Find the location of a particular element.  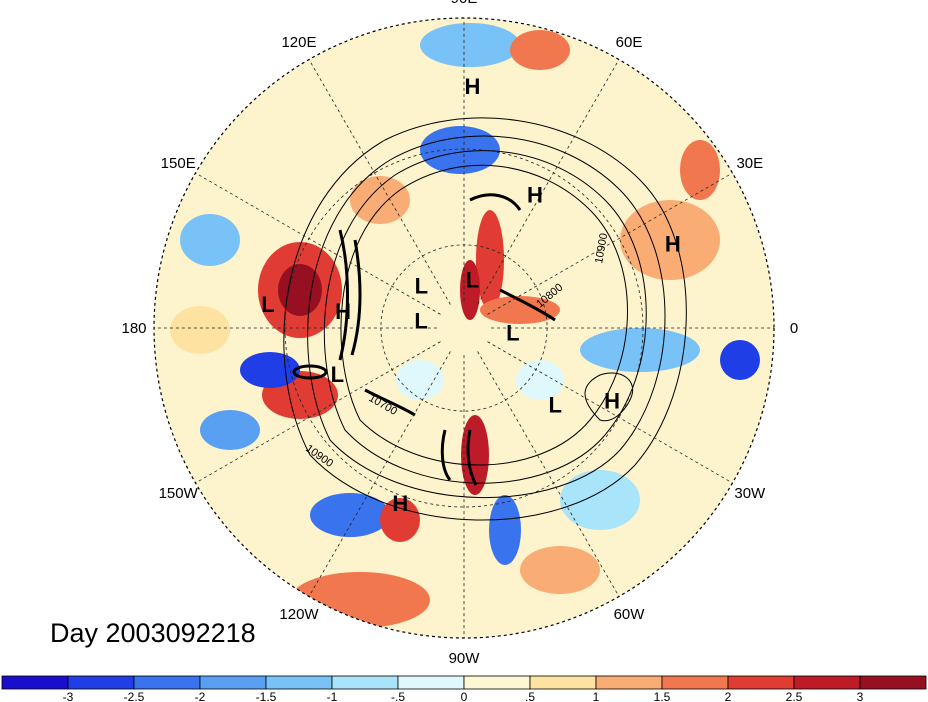

longitude-label: 150W is located at coordinates (179, 493).